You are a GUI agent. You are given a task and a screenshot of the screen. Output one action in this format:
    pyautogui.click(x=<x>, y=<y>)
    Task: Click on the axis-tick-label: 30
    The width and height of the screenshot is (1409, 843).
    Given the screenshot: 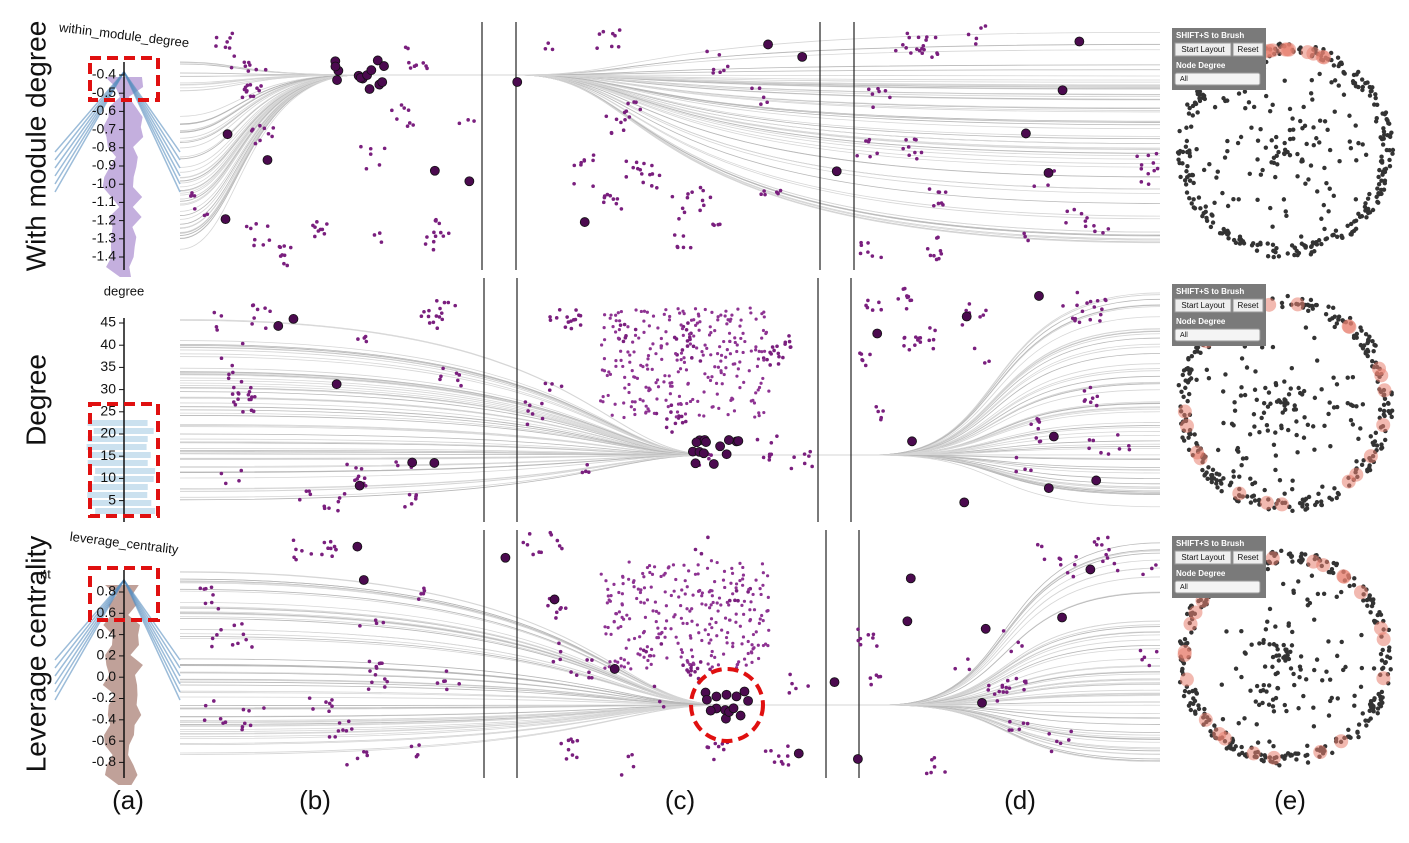 What is the action you would take?
    pyautogui.click(x=108, y=388)
    